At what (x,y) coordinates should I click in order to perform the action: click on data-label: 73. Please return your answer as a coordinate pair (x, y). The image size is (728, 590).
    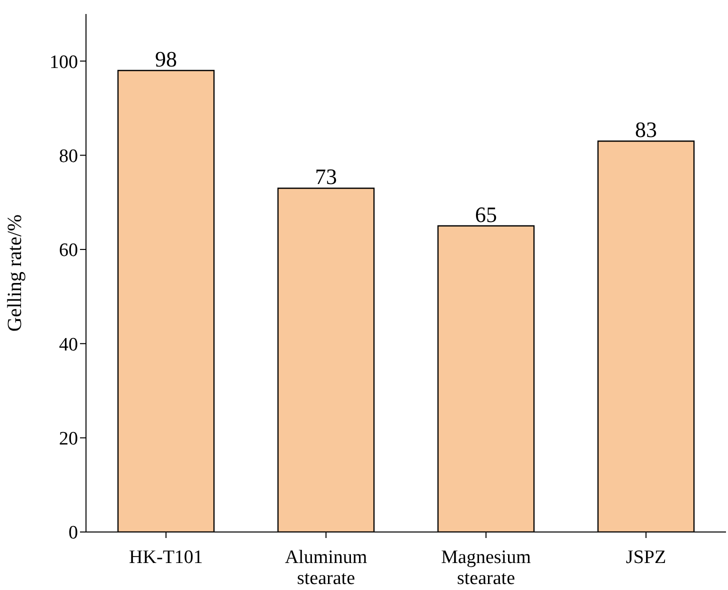
    Looking at the image, I should click on (326, 177).